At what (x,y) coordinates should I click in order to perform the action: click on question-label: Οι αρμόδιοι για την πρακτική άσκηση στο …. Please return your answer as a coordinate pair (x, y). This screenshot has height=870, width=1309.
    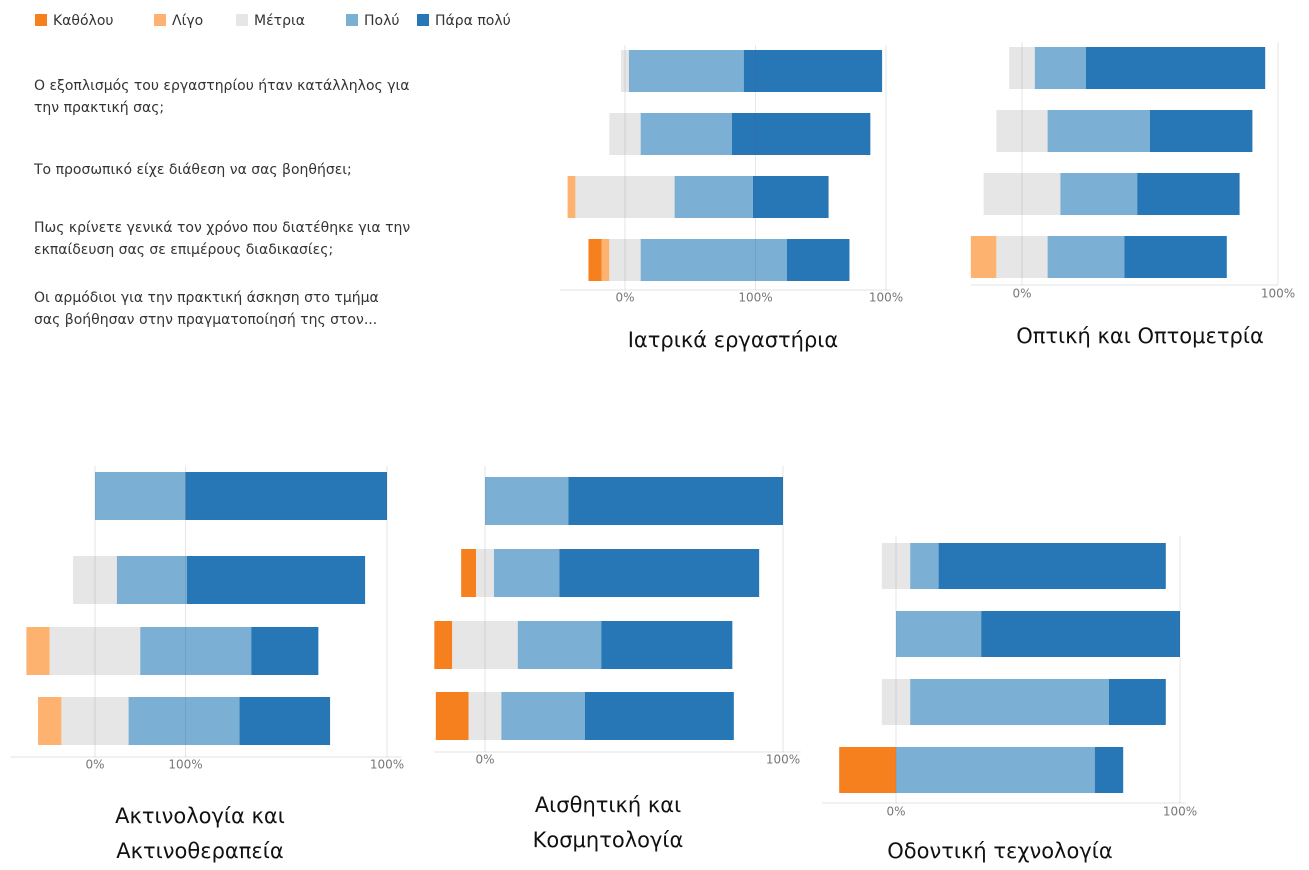
    Looking at the image, I should click on (206, 298).